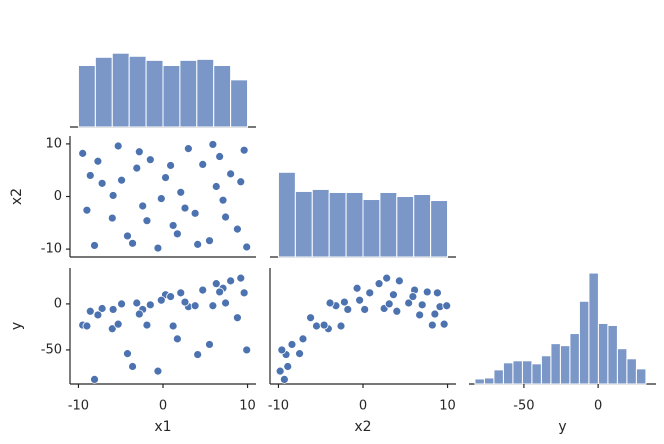  Describe the element at coordinates (51, 249) in the screenshot. I see `y-tick-label: -10` at that location.